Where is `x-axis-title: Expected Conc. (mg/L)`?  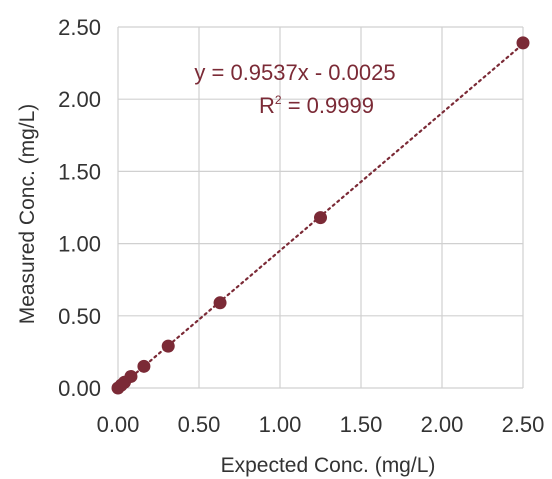
x-axis-title: Expected Conc. (mg/L) is located at coordinates (328, 465).